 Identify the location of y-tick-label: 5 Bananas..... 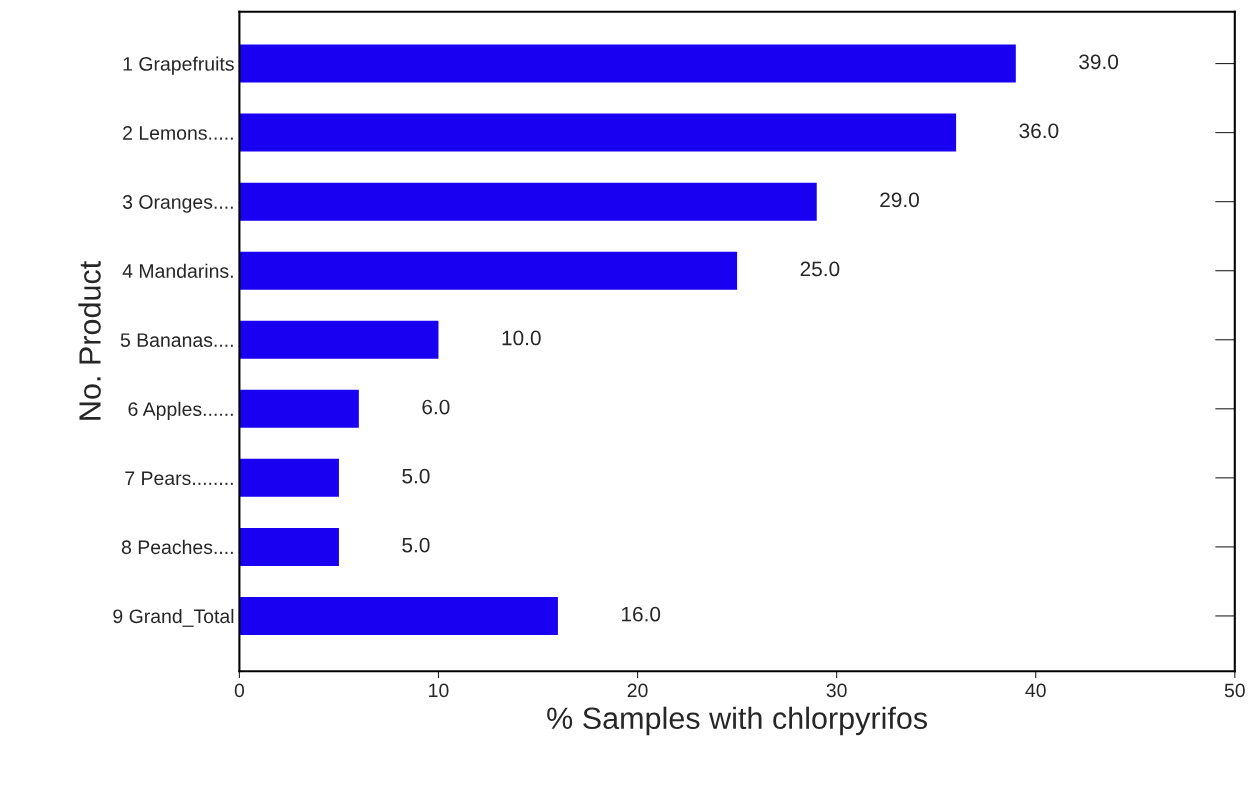
(176, 340).